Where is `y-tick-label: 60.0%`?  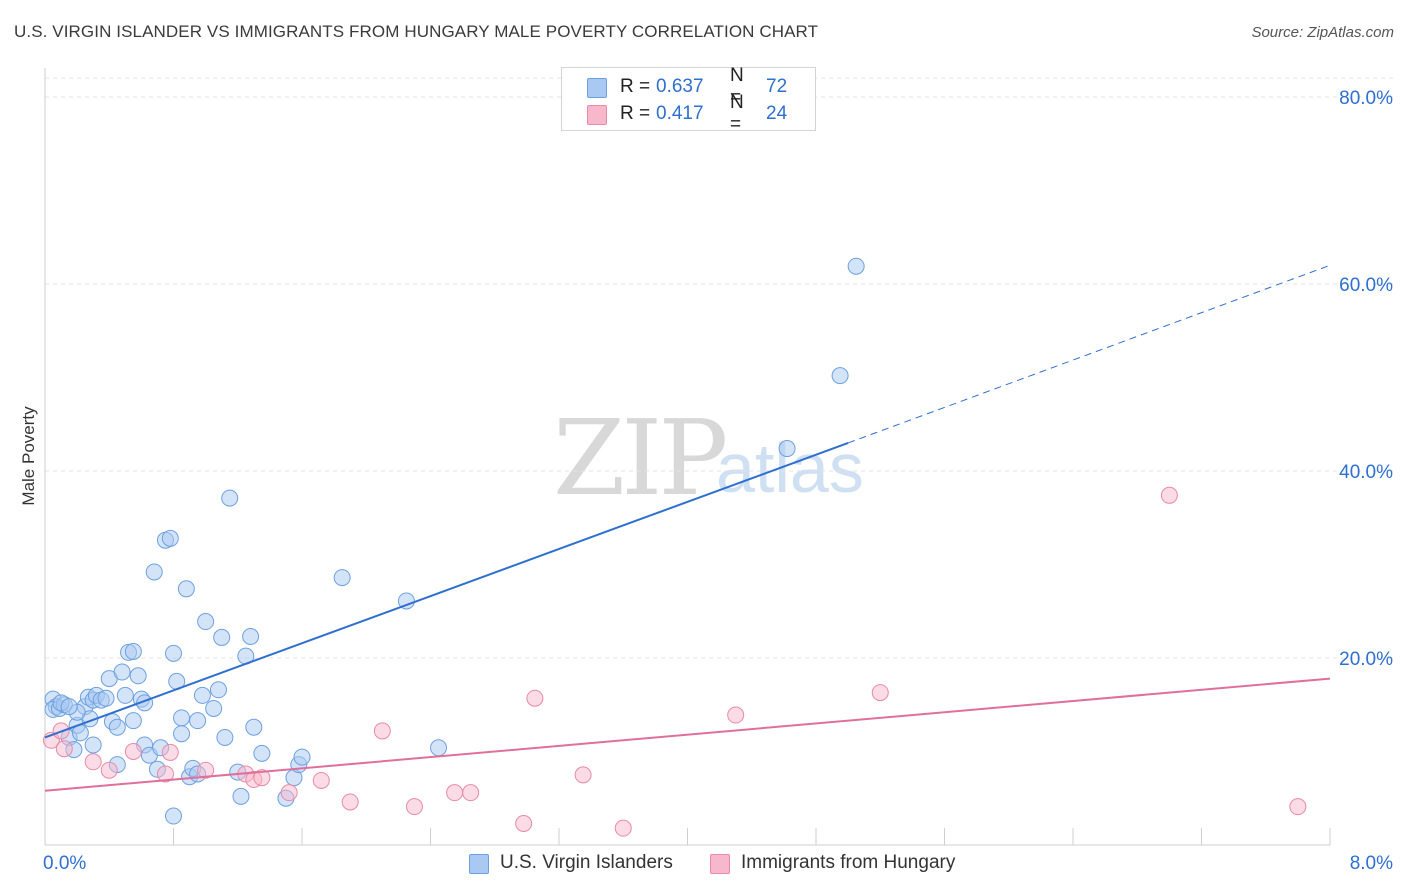
y-tick-label: 60.0% is located at coordinates (1366, 285).